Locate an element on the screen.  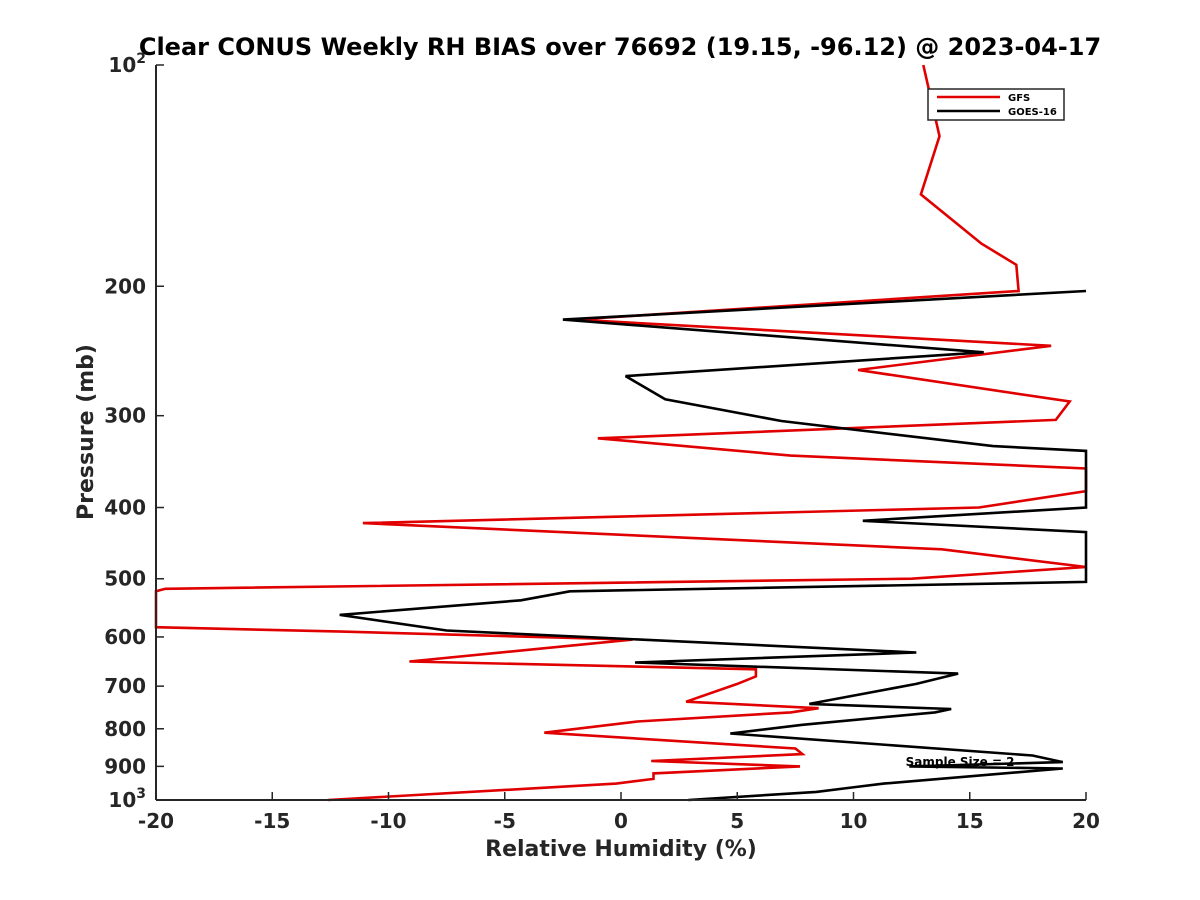
x-tick-label: -20 is located at coordinates (156, 821).